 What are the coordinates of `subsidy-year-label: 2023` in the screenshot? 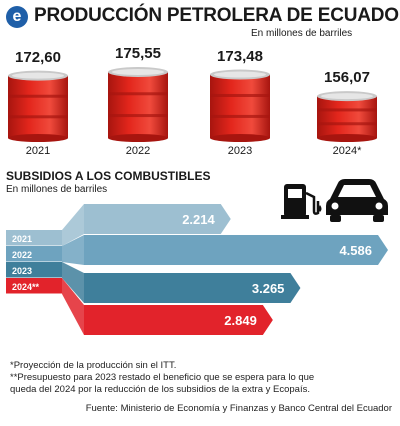 It's located at (22, 271).